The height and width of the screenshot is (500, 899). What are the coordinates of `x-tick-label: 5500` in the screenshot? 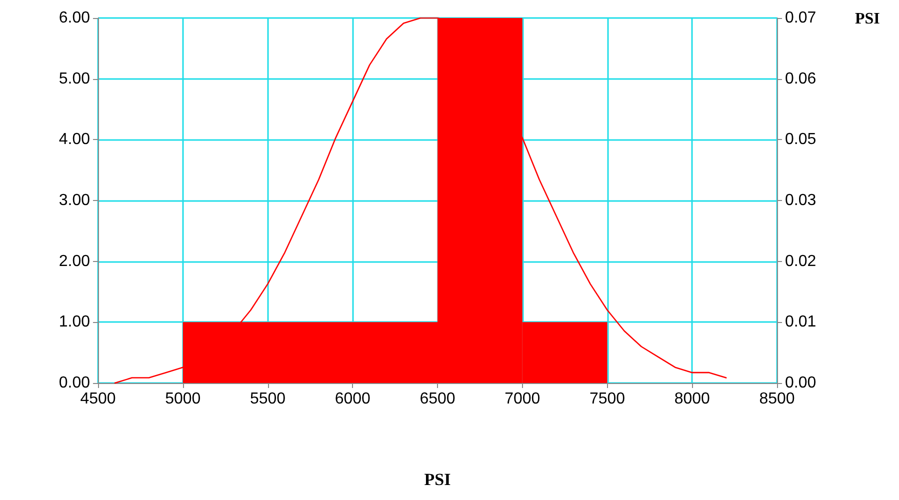 It's located at (268, 399).